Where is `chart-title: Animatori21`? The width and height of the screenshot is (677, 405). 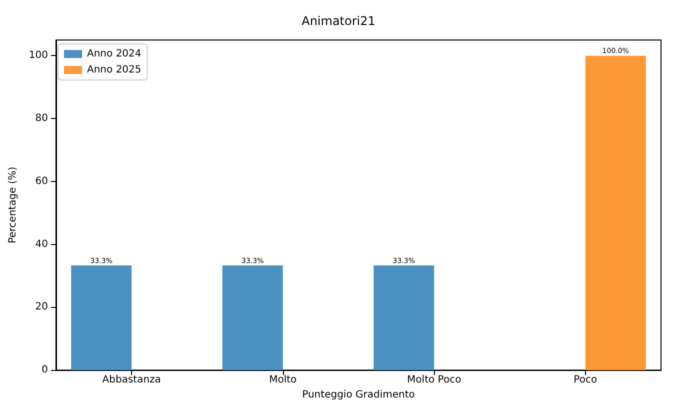
chart-title: Animatori21 is located at coordinates (339, 21).